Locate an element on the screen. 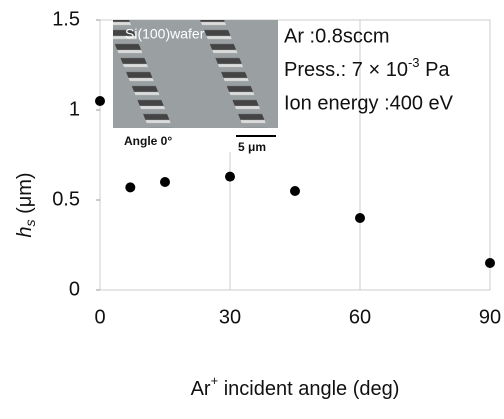  y-tick-label: 0.5 is located at coordinates (66, 199).